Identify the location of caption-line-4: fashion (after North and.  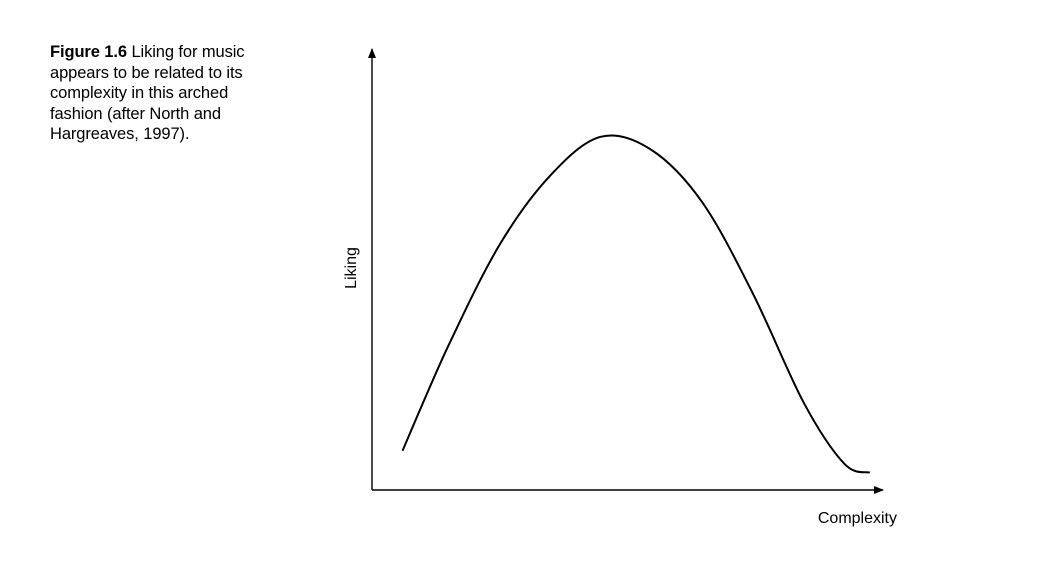
(135, 113).